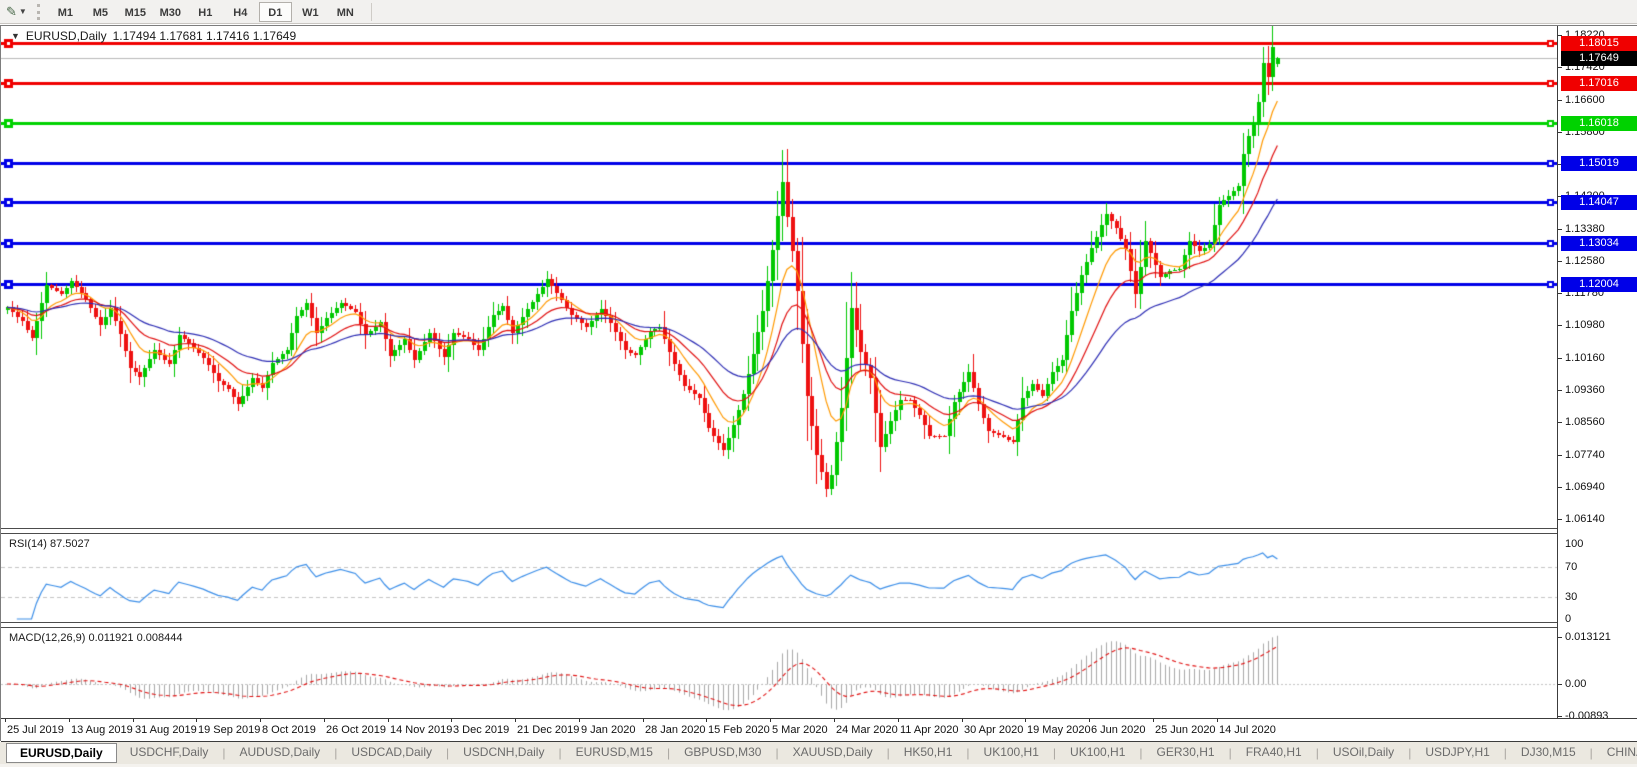 The image size is (1637, 767). I want to click on chart-tab-fra40-h1: FRA40,H1, so click(1273, 752).